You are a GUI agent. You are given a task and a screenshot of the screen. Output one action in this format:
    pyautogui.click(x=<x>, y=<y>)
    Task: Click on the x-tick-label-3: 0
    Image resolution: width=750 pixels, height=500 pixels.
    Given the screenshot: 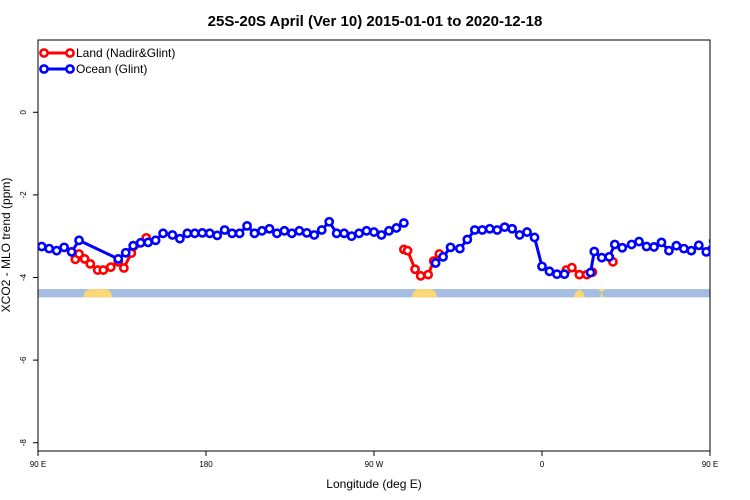 What is the action you would take?
    pyautogui.click(x=542, y=464)
    